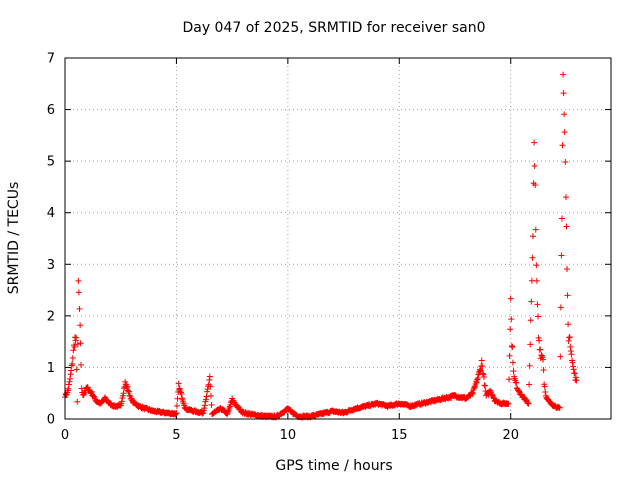 This screenshot has height=480, width=640. What do you see at coordinates (510, 435) in the screenshot?
I see `x-tick-label: 20` at bounding box center [510, 435].